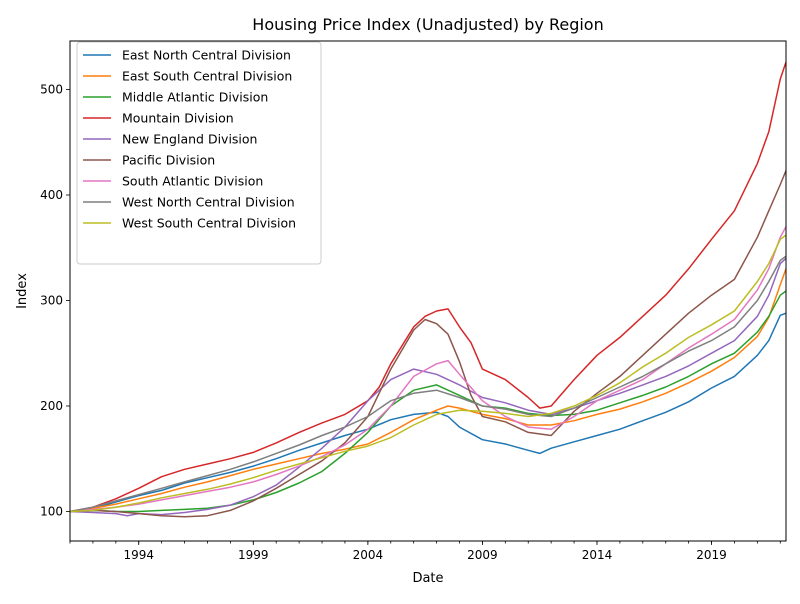 The image size is (800, 604). Describe the element at coordinates (178, 118) in the screenshot. I see `legend-label: Mountain Division` at that location.